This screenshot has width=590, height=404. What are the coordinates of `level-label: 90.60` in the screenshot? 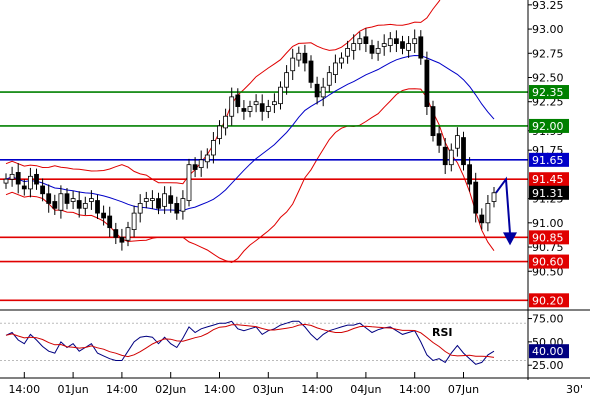 It's located at (548, 262).